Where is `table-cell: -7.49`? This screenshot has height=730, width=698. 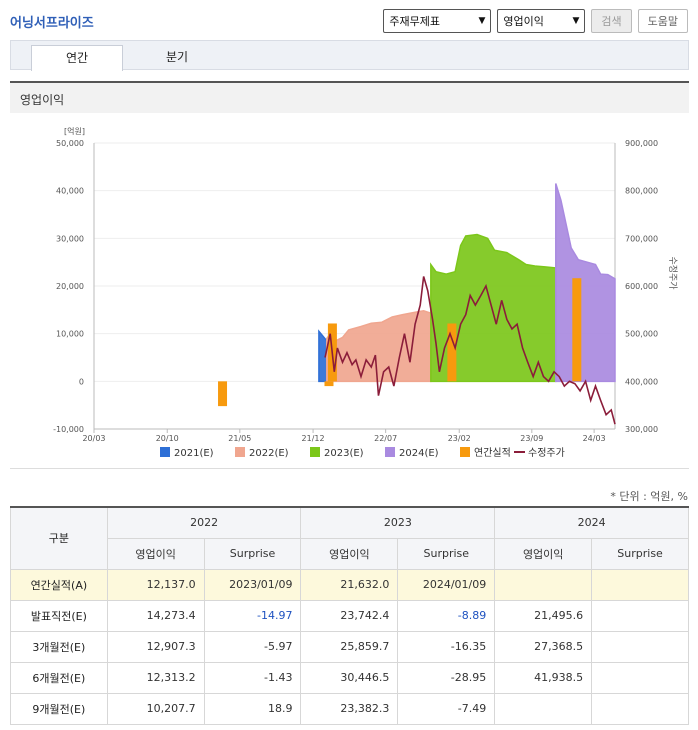 table-cell: -7.49 is located at coordinates (446, 708).